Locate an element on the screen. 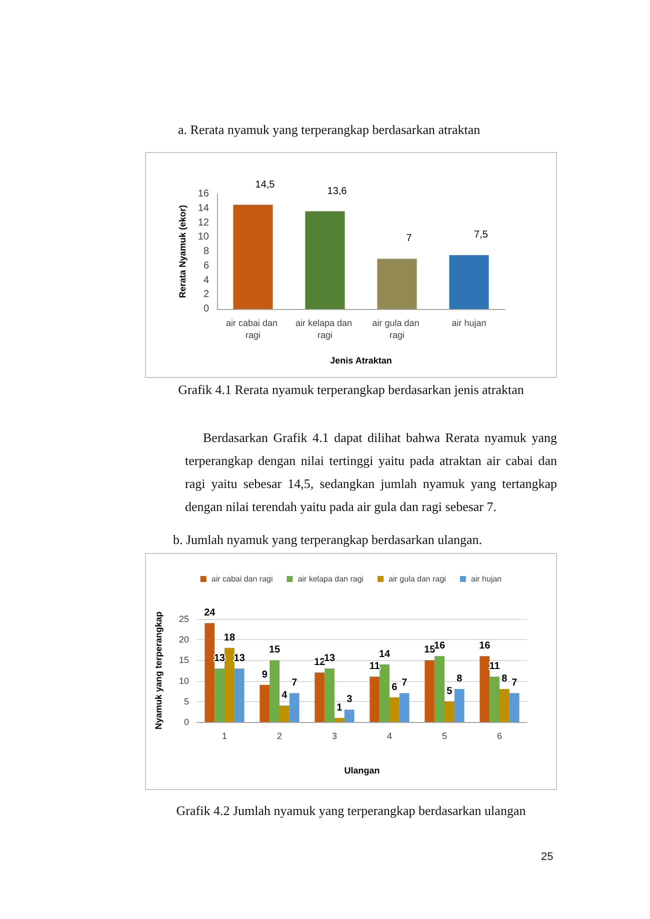 Image resolution: width=650 pixels, height=919 pixels. data-label: 7,5 is located at coordinates (481, 235).